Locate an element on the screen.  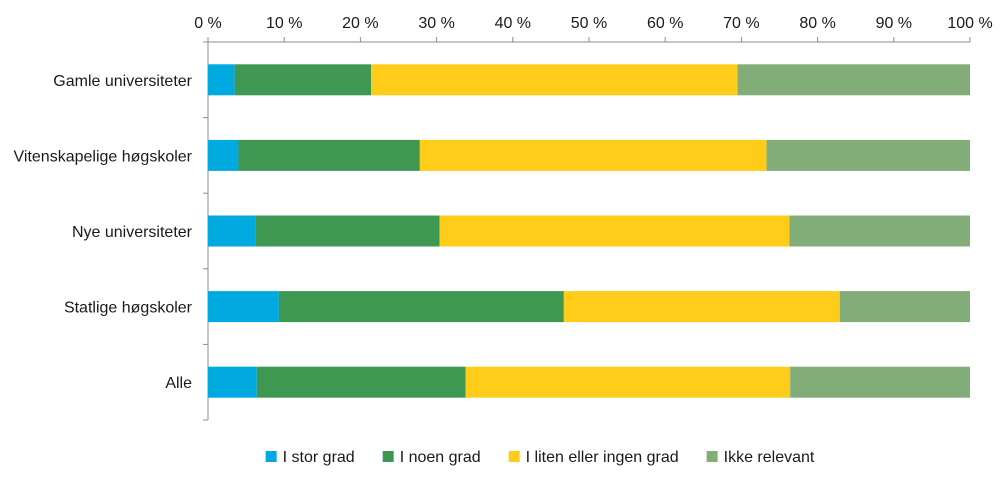
x-tick-label: 10 % is located at coordinates (284, 23).